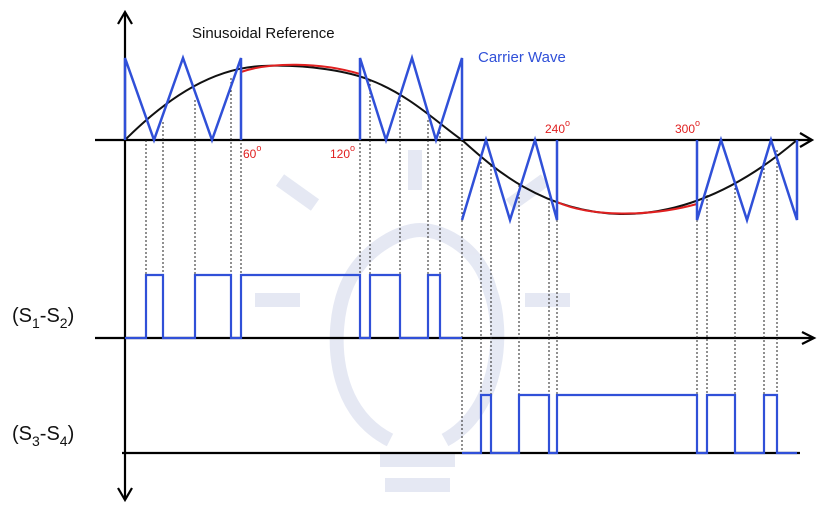  What do you see at coordinates (263, 33) in the screenshot?
I see `sinusoidal-reference-label: Sinusoidal Reference` at bounding box center [263, 33].